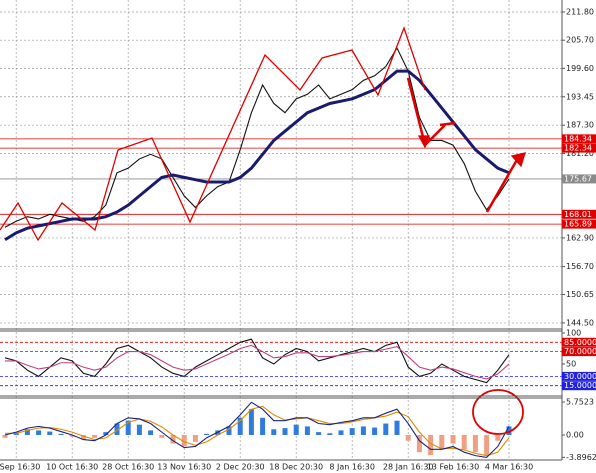 Image resolution: width=596 pixels, height=473 pixels. I want to click on y-tick-label: 50, so click(571, 364).